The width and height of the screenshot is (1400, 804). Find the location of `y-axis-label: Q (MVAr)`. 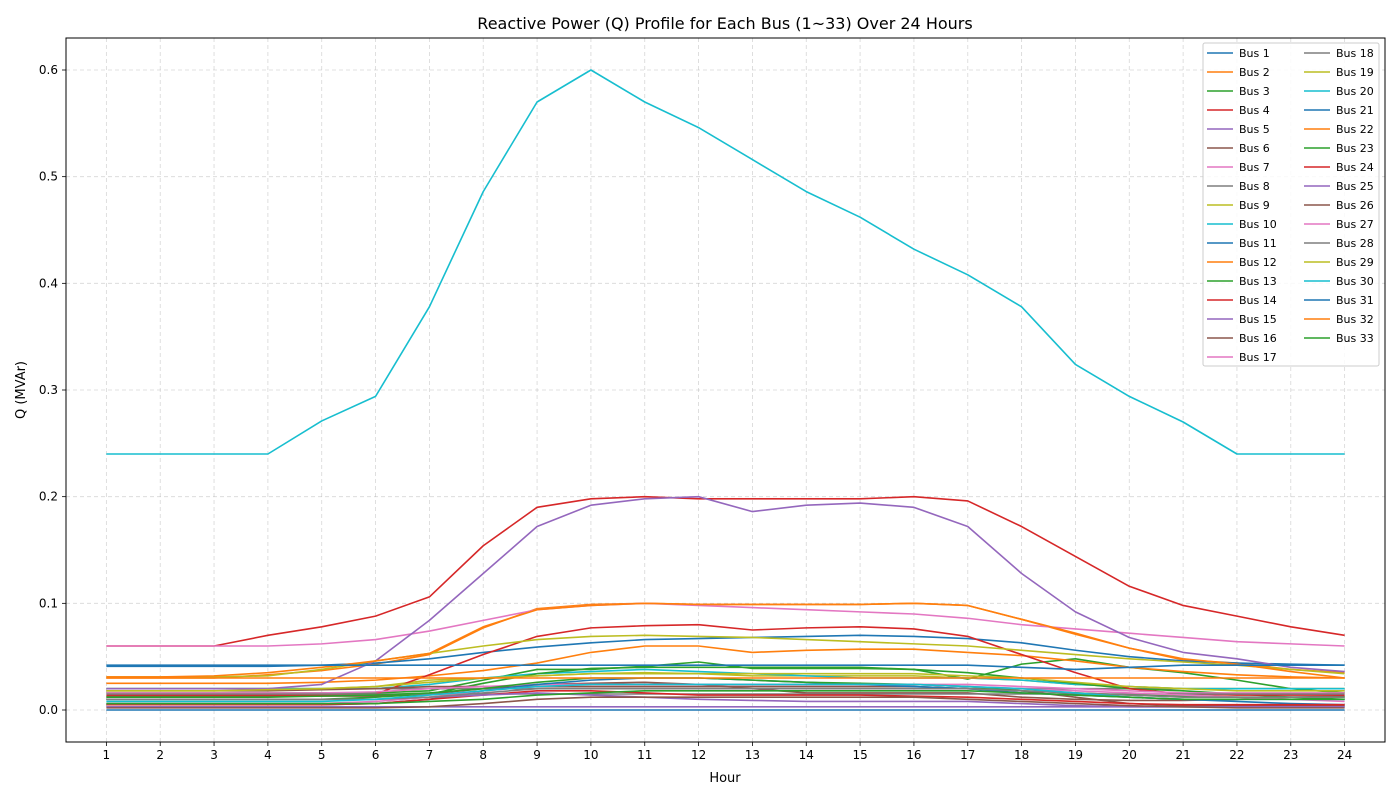

y-axis-label: Q (MVAr) is located at coordinates (21, 390).